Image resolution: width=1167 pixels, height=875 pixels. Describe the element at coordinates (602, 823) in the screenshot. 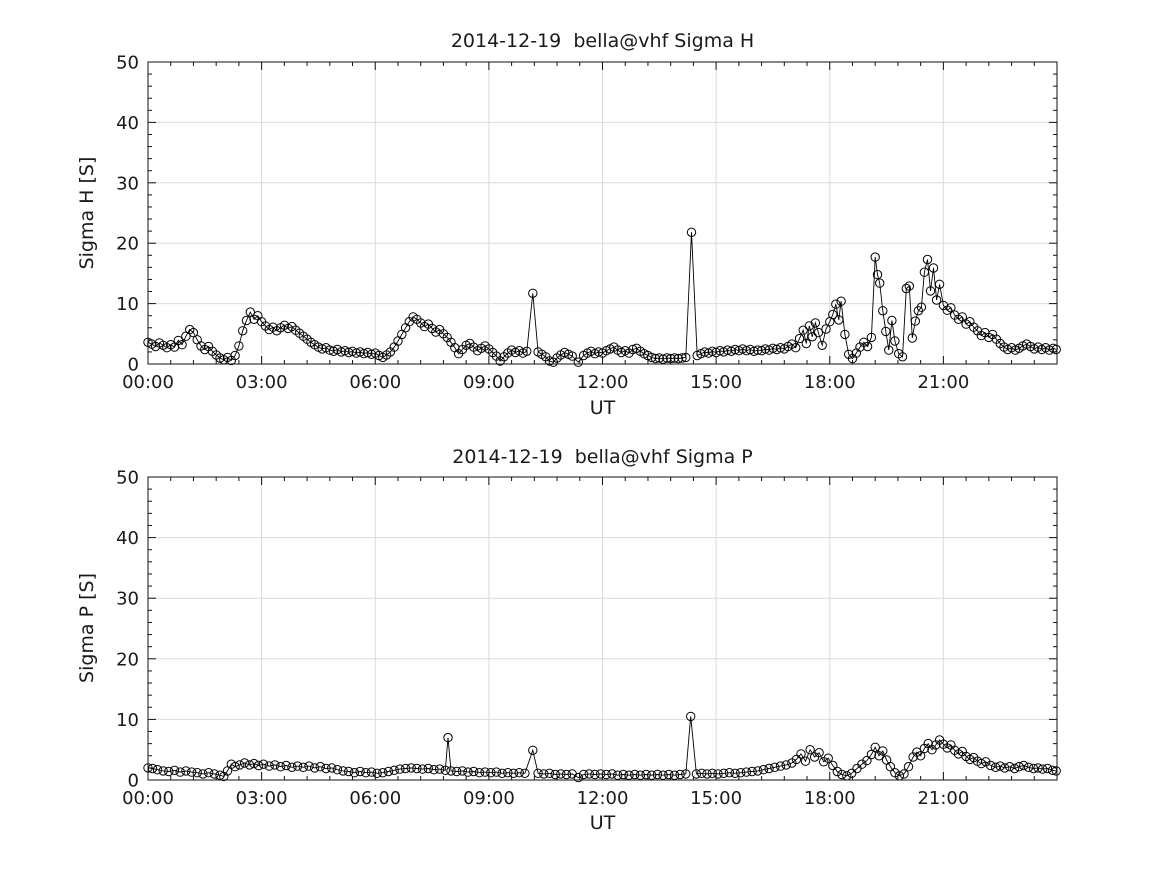

I see `sigma-p-x-axis-label: UT` at that location.